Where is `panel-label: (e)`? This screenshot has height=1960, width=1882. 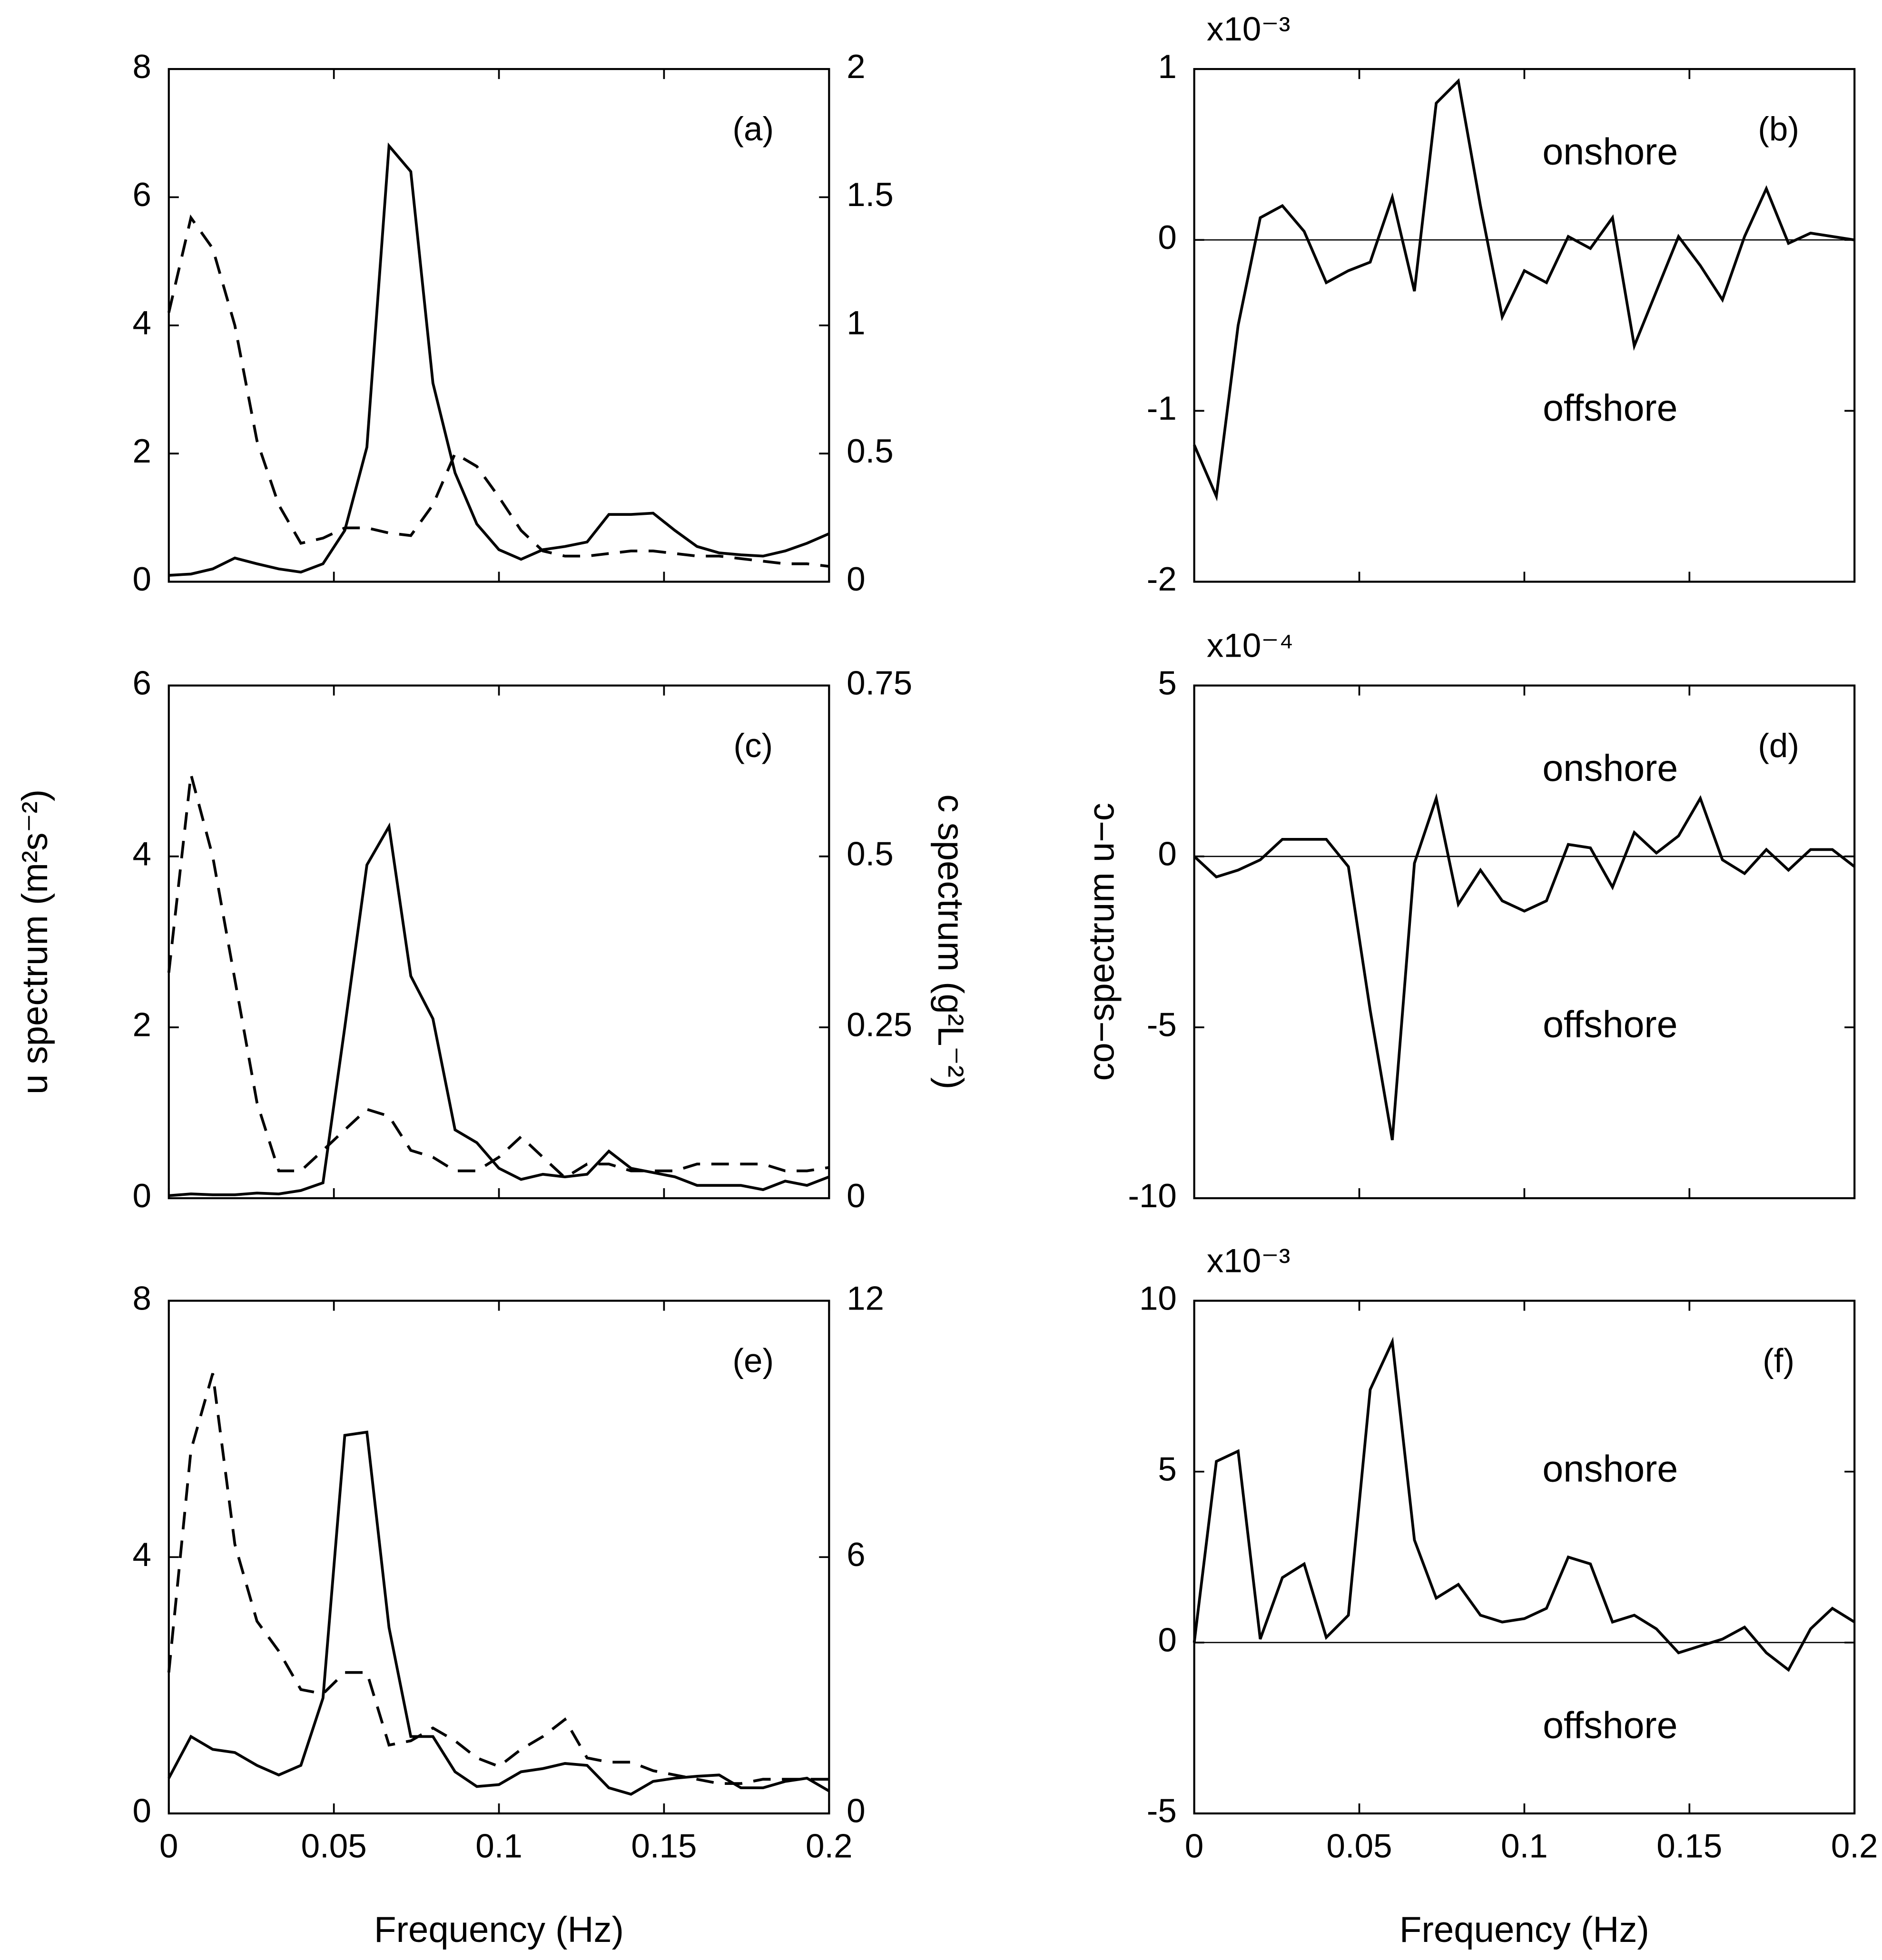 panel-label: (e) is located at coordinates (753, 1361).